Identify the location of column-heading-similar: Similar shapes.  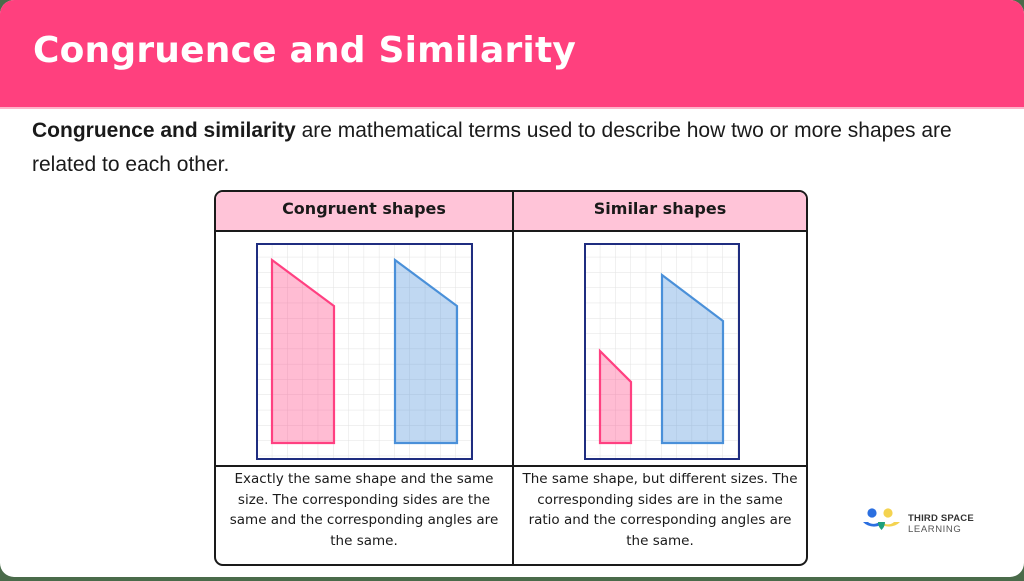
(660, 212).